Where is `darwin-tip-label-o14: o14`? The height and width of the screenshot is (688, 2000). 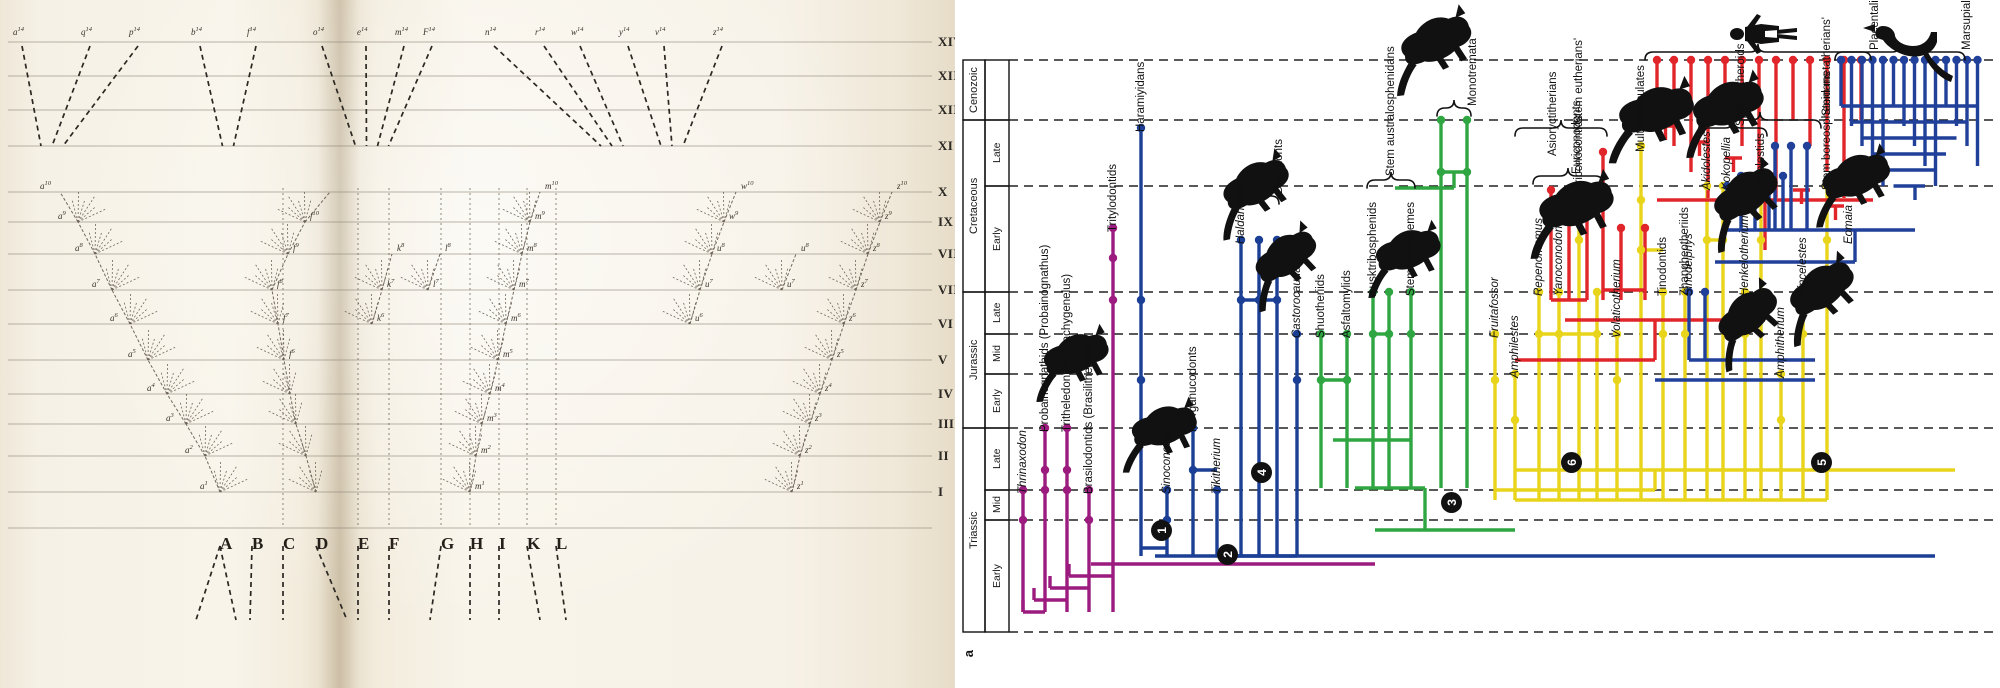 darwin-tip-label-o14: o14 is located at coordinates (318, 31).